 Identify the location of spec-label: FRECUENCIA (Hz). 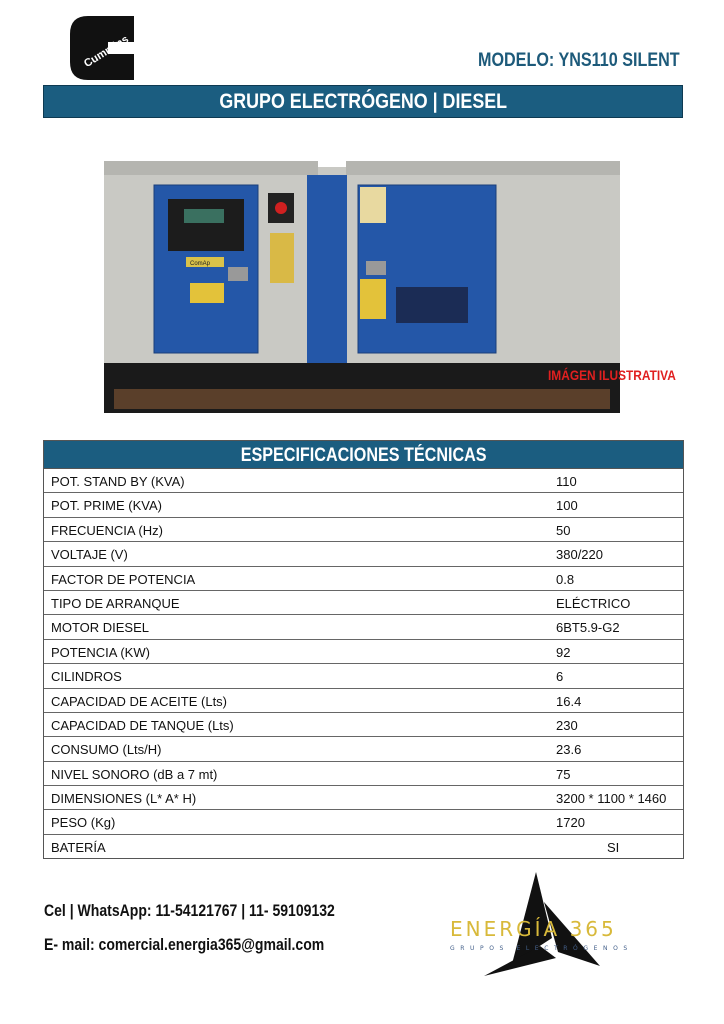
(107, 530).